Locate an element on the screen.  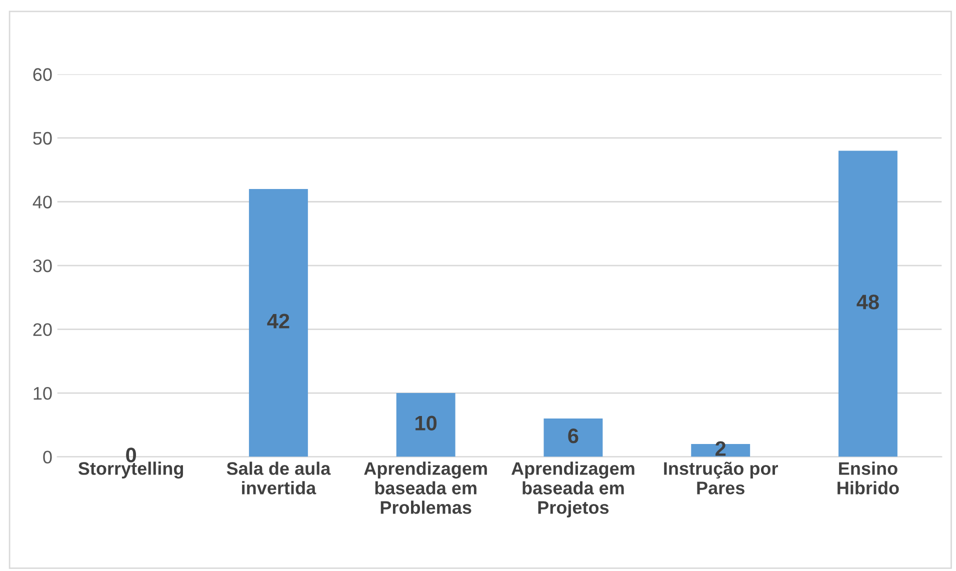
data-label: 10 is located at coordinates (426, 423).